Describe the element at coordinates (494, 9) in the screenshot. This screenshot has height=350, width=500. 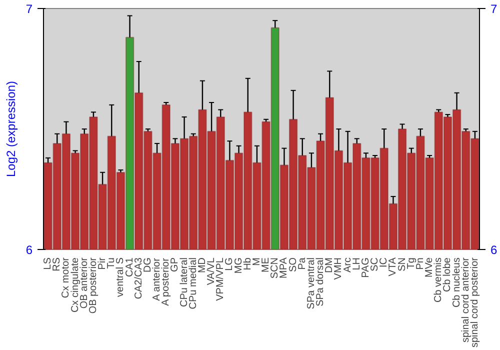
I see `y2-tick-label: 7` at that location.